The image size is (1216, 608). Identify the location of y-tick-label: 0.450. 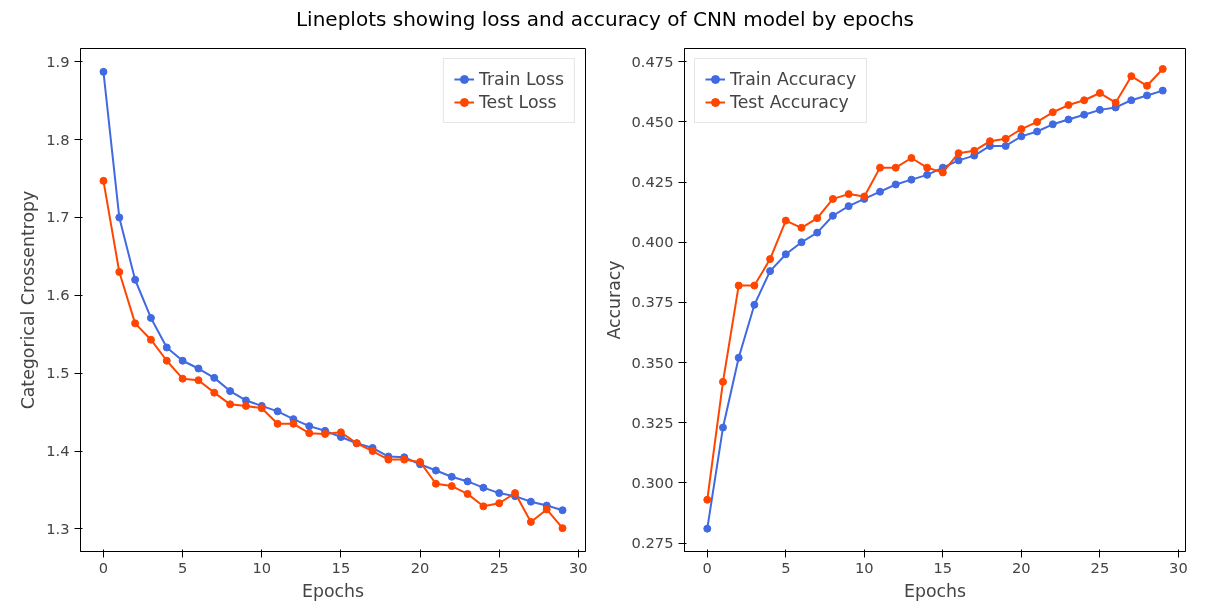
(652, 121).